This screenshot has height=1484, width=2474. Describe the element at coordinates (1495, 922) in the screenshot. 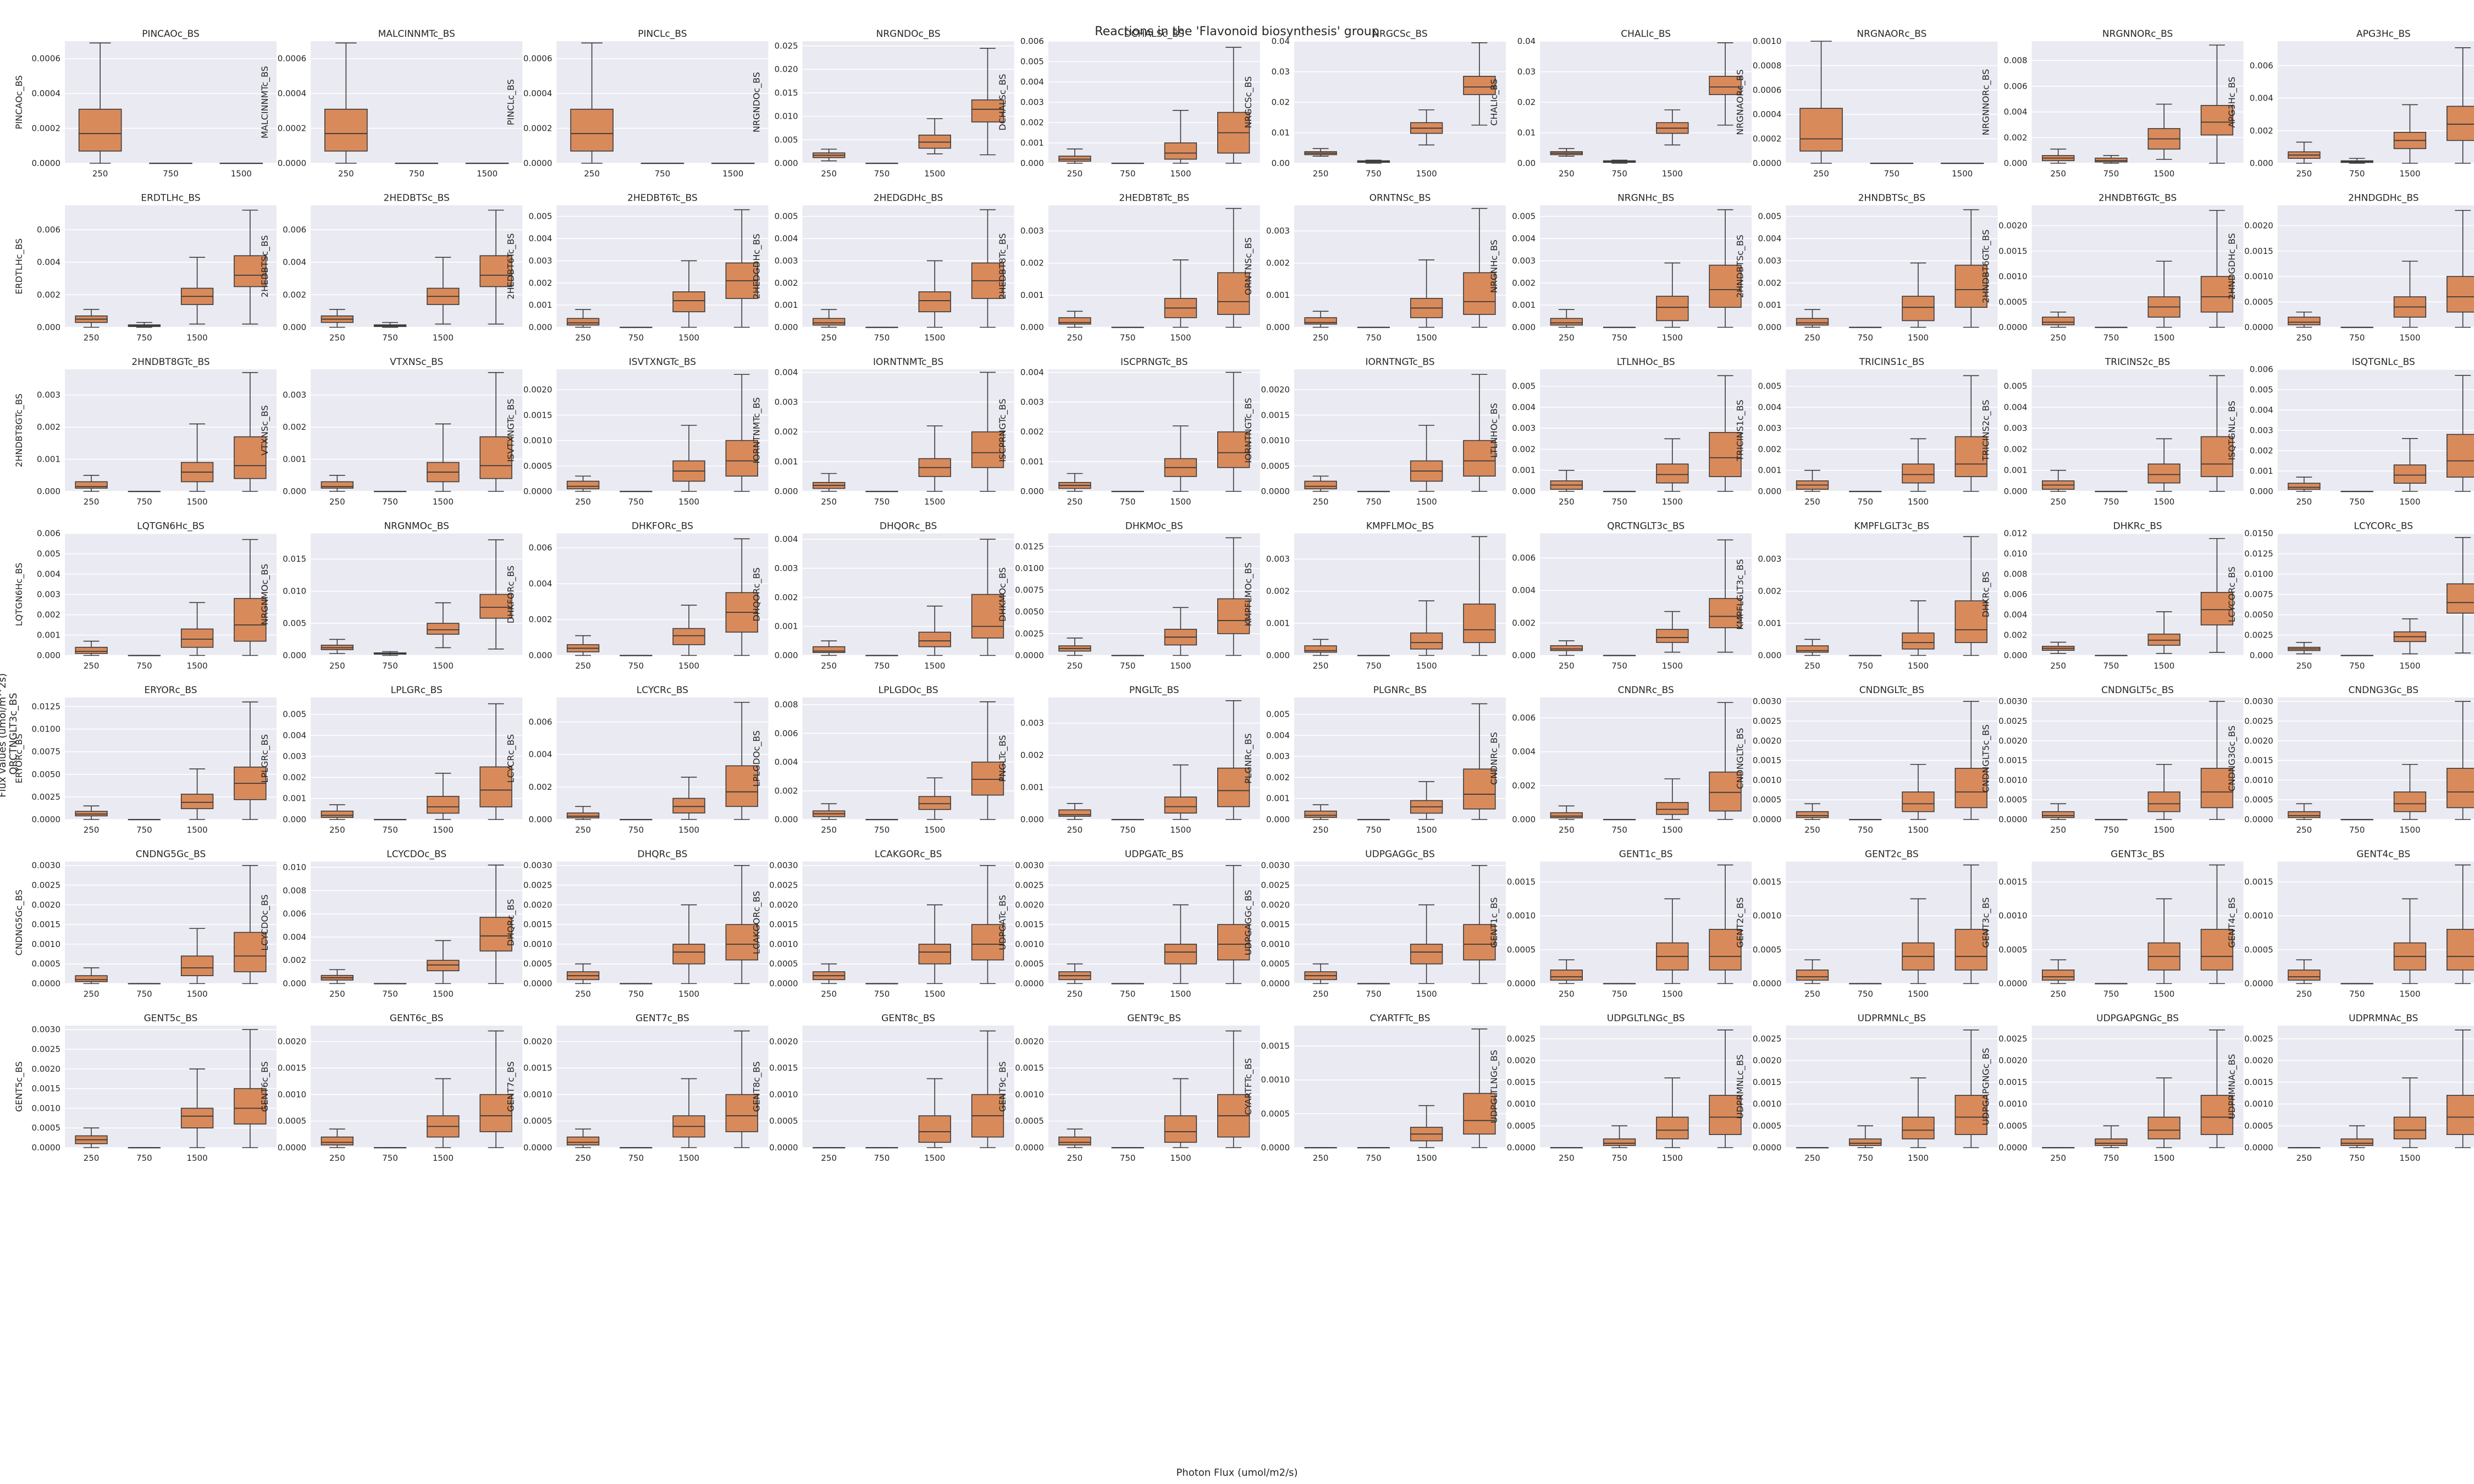

I see `subplot-y-axis-label: GENT1c_BS` at that location.